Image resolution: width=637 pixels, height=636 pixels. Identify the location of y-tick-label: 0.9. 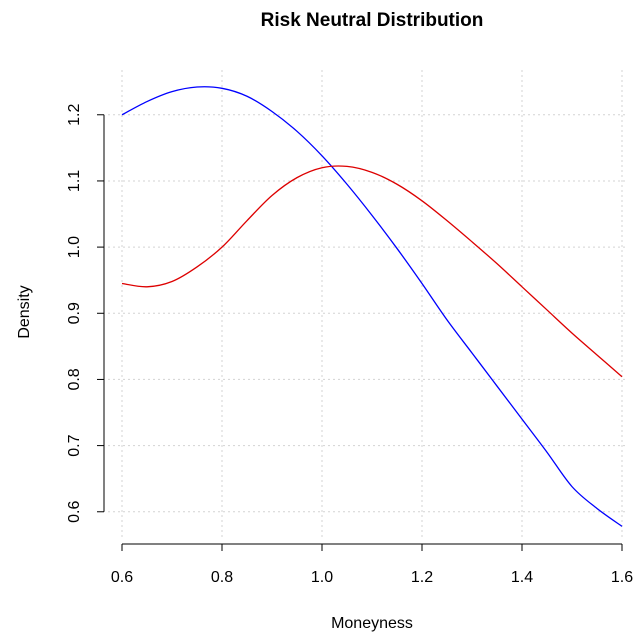
(74, 313).